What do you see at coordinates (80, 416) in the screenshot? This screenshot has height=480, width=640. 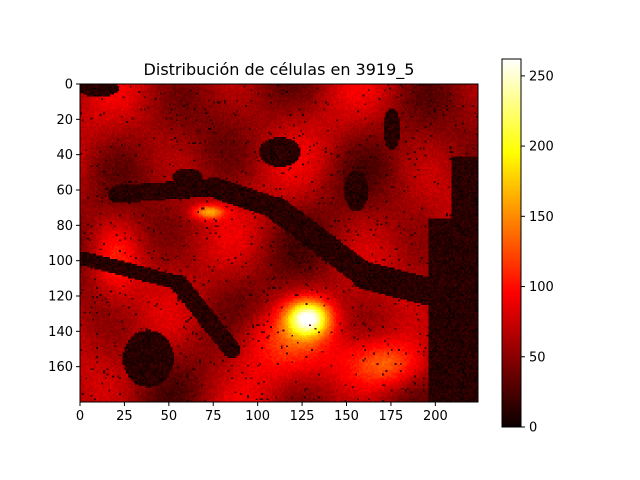 I see `x-tick-label: 0` at bounding box center [80, 416].